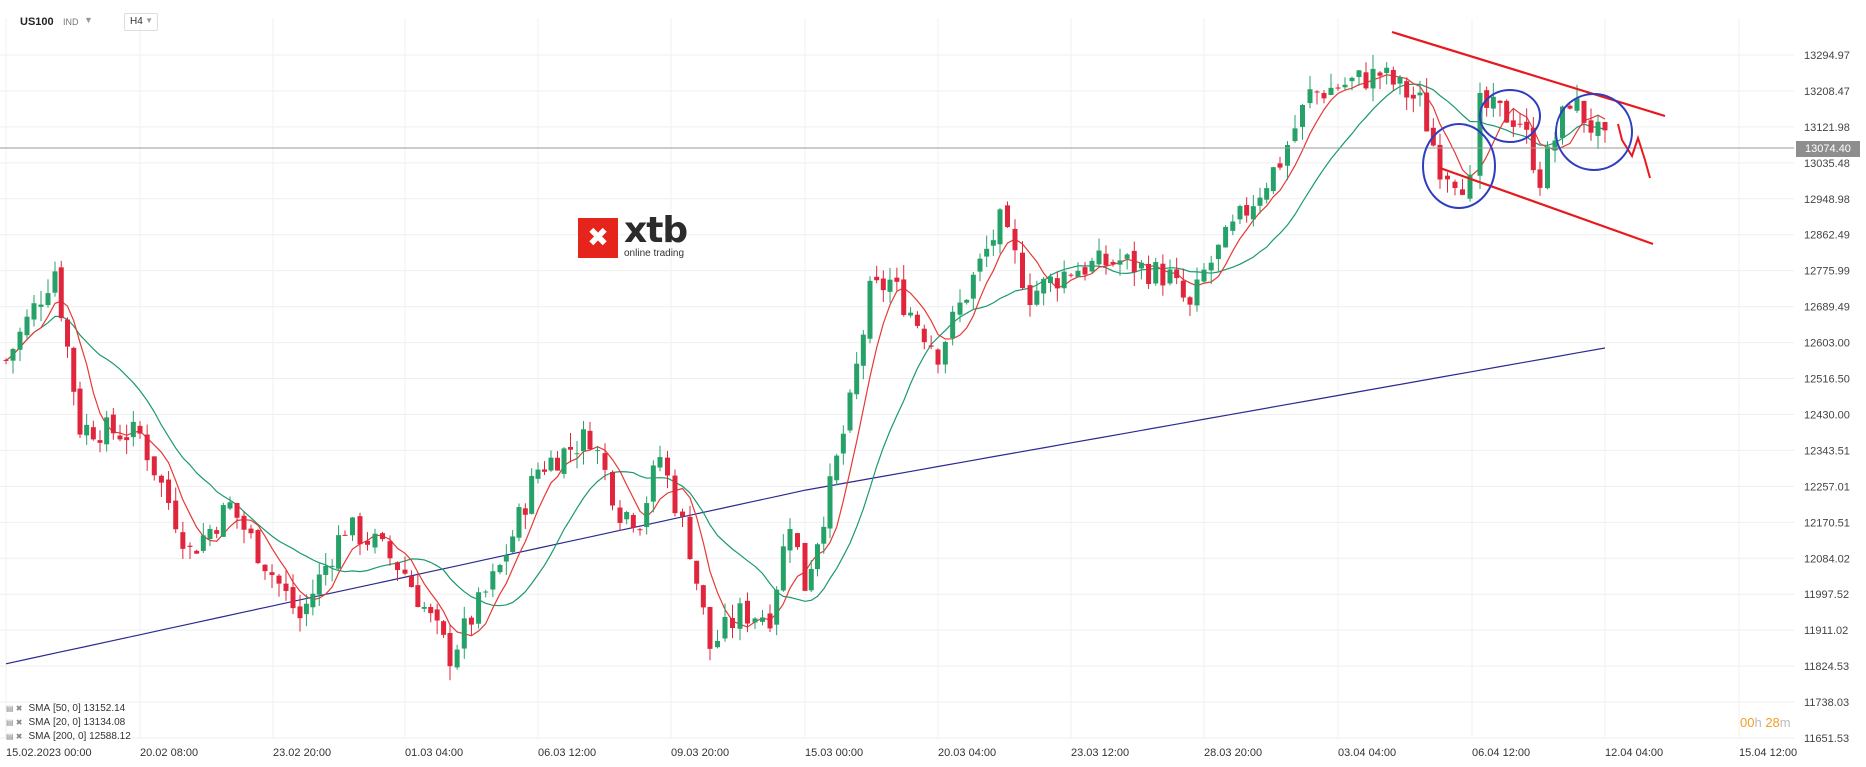 The width and height of the screenshot is (1866, 767). Describe the element at coordinates (37, 22) in the screenshot. I see `instrument-symbol: US100` at that location.